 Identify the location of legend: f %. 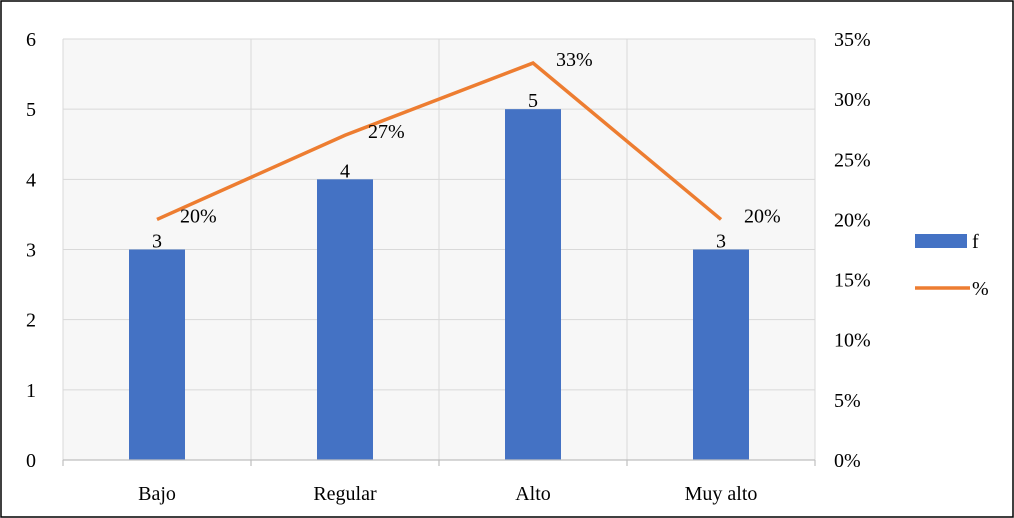
(952, 265).